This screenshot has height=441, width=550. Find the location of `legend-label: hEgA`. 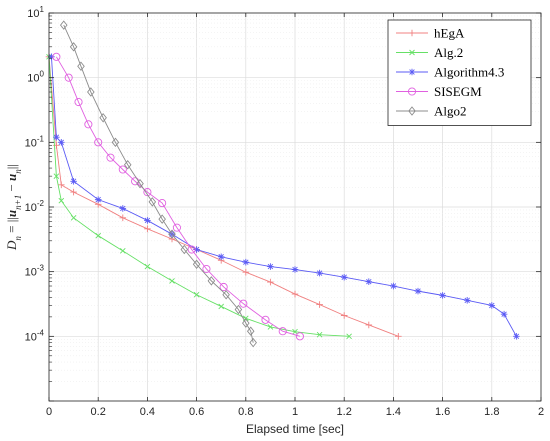

legend-label: hEgA is located at coordinates (449, 33).